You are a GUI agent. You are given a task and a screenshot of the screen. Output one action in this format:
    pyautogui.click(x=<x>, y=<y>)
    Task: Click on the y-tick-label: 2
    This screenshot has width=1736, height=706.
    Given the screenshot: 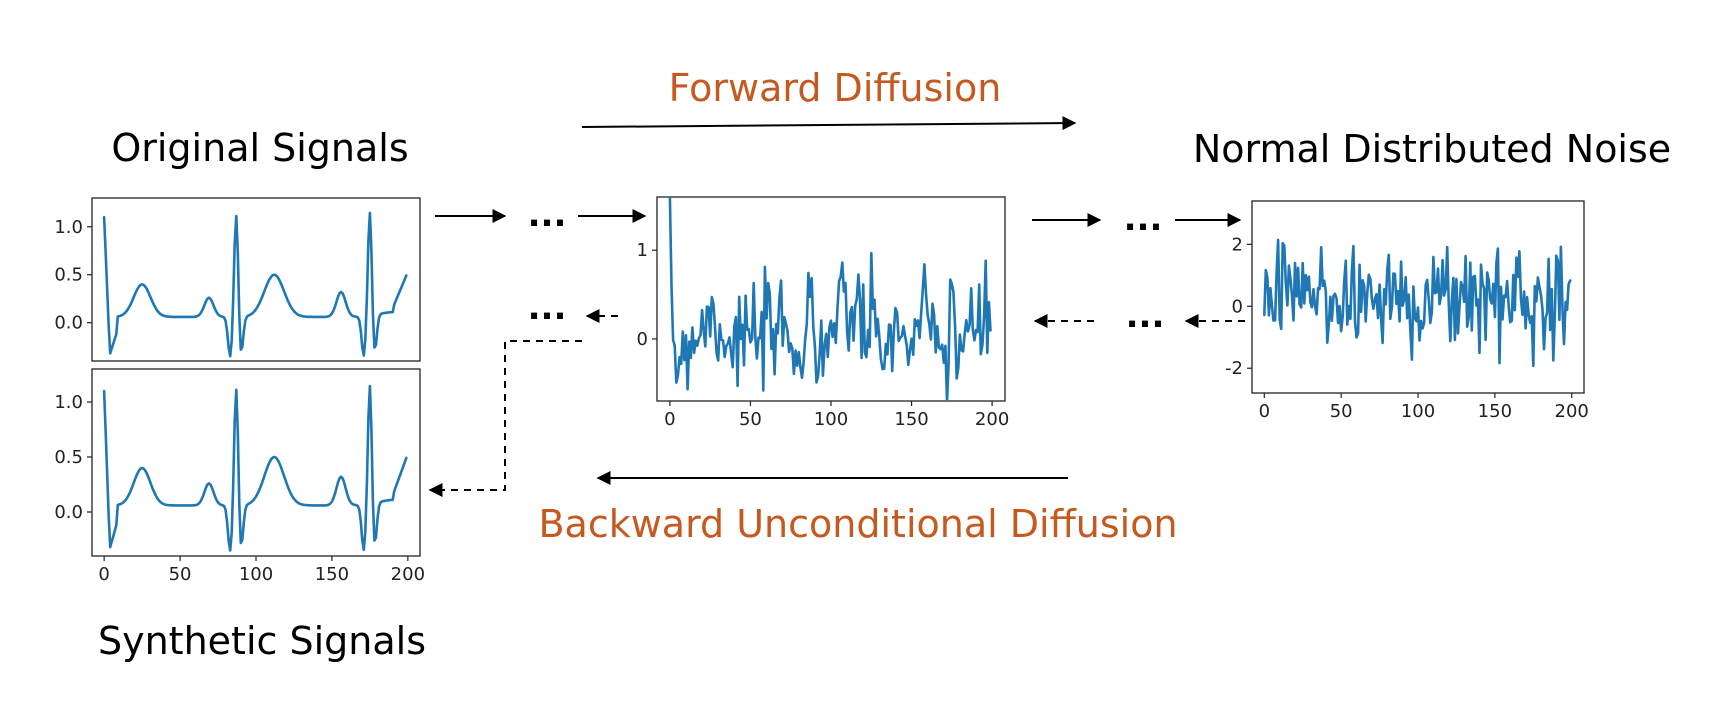 What is the action you would take?
    pyautogui.click(x=1237, y=244)
    